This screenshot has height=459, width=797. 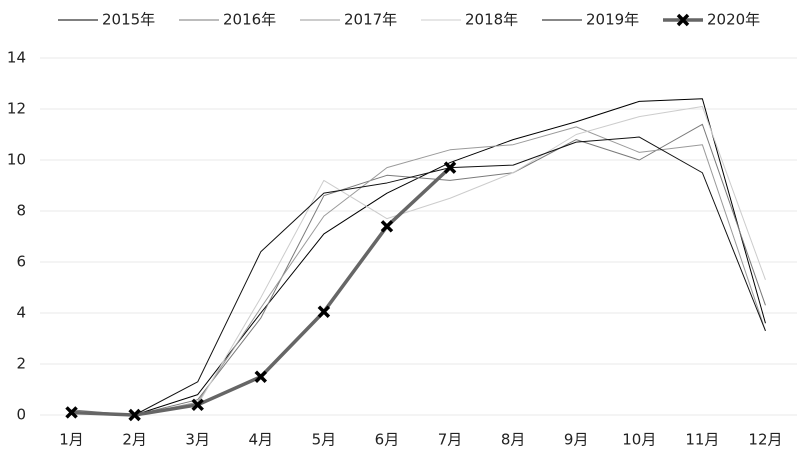 What do you see at coordinates (612, 20) in the screenshot?
I see `legend-label: 2019年` at bounding box center [612, 20].